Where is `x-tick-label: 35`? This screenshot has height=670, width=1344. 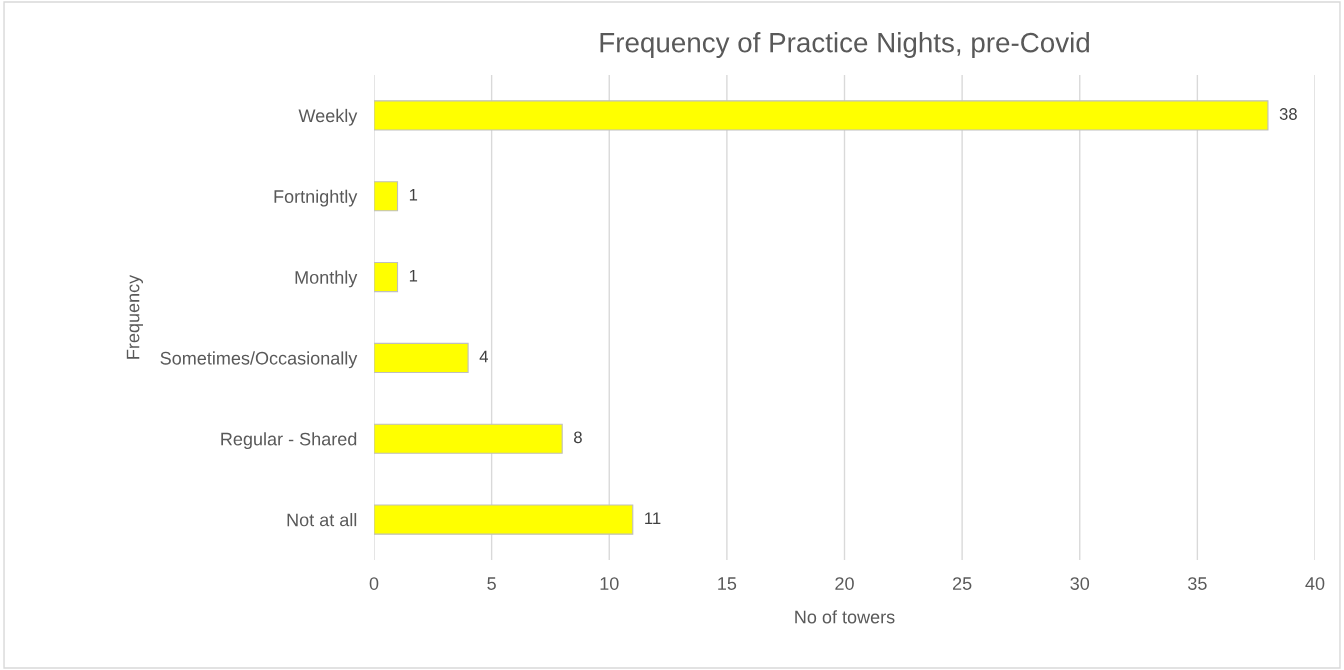
x-tick-label: 35 is located at coordinates (1197, 583).